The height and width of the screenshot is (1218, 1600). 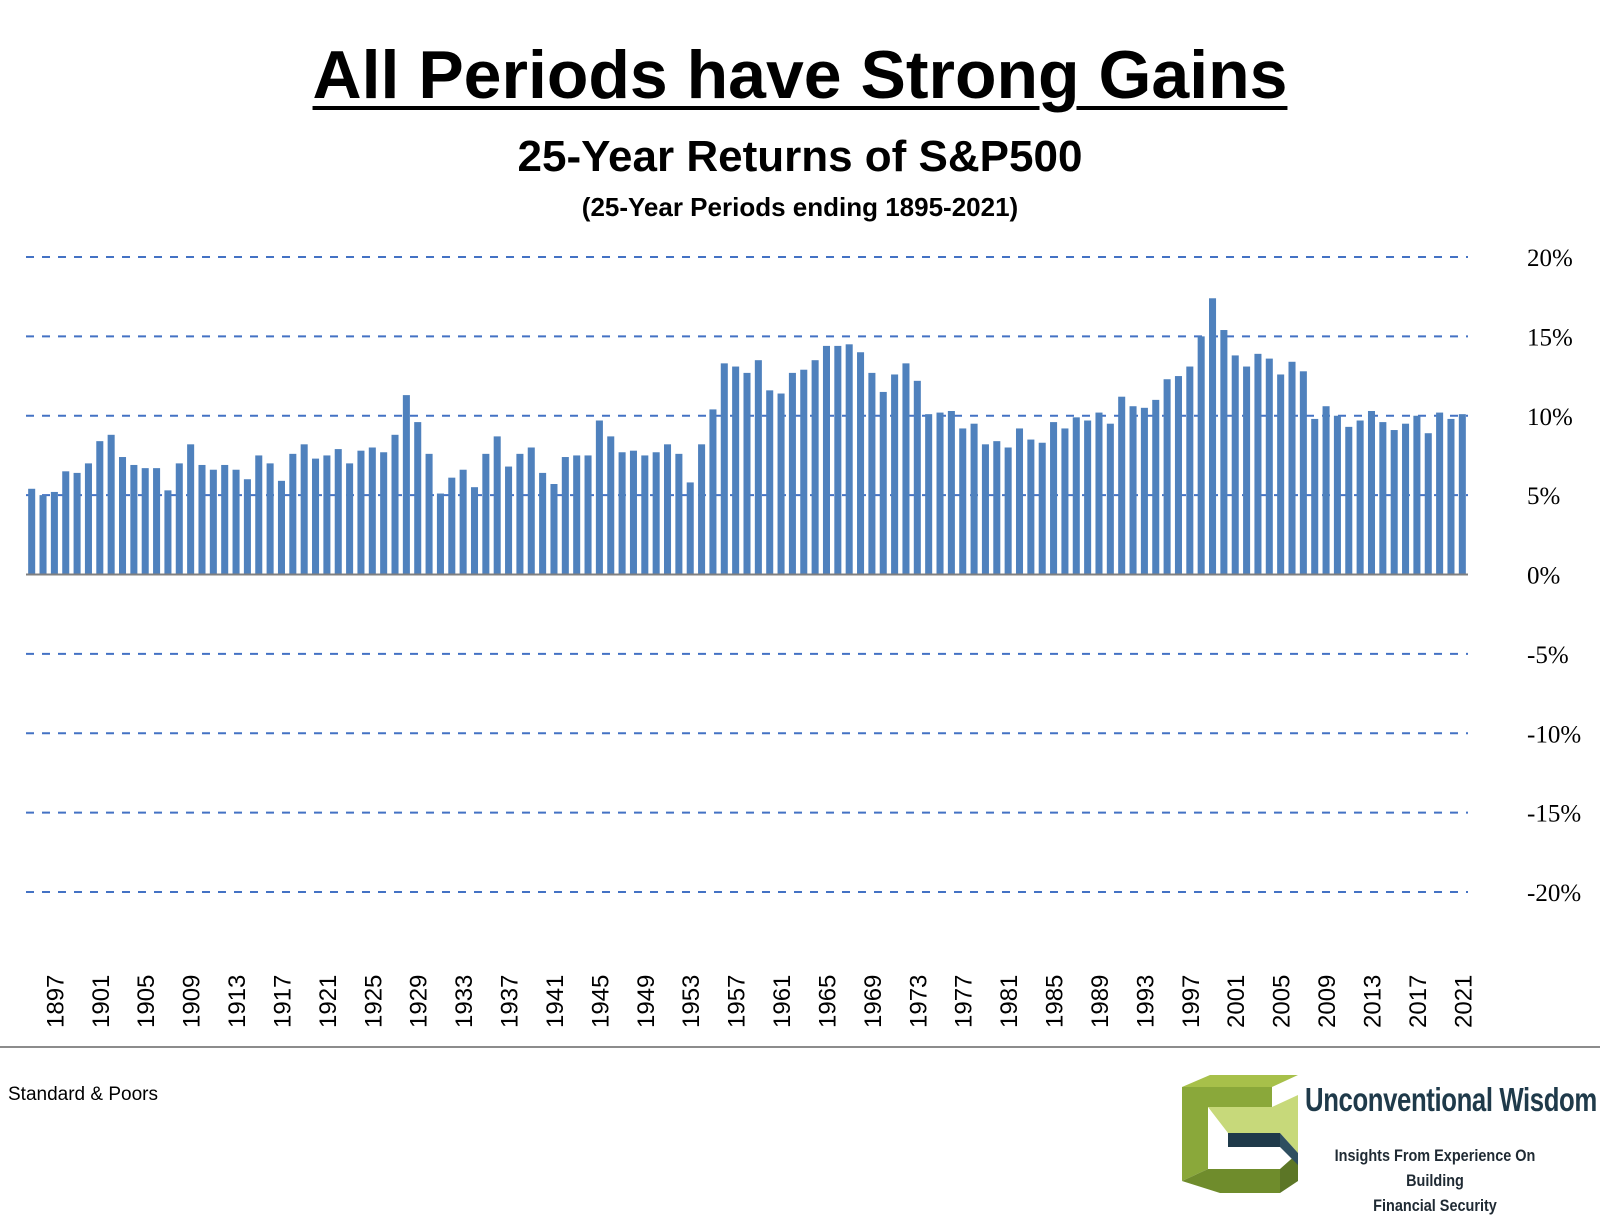 What do you see at coordinates (800, 207) in the screenshot?
I see `chart-period-note: (25-Year Periods ending 1895-2021)` at bounding box center [800, 207].